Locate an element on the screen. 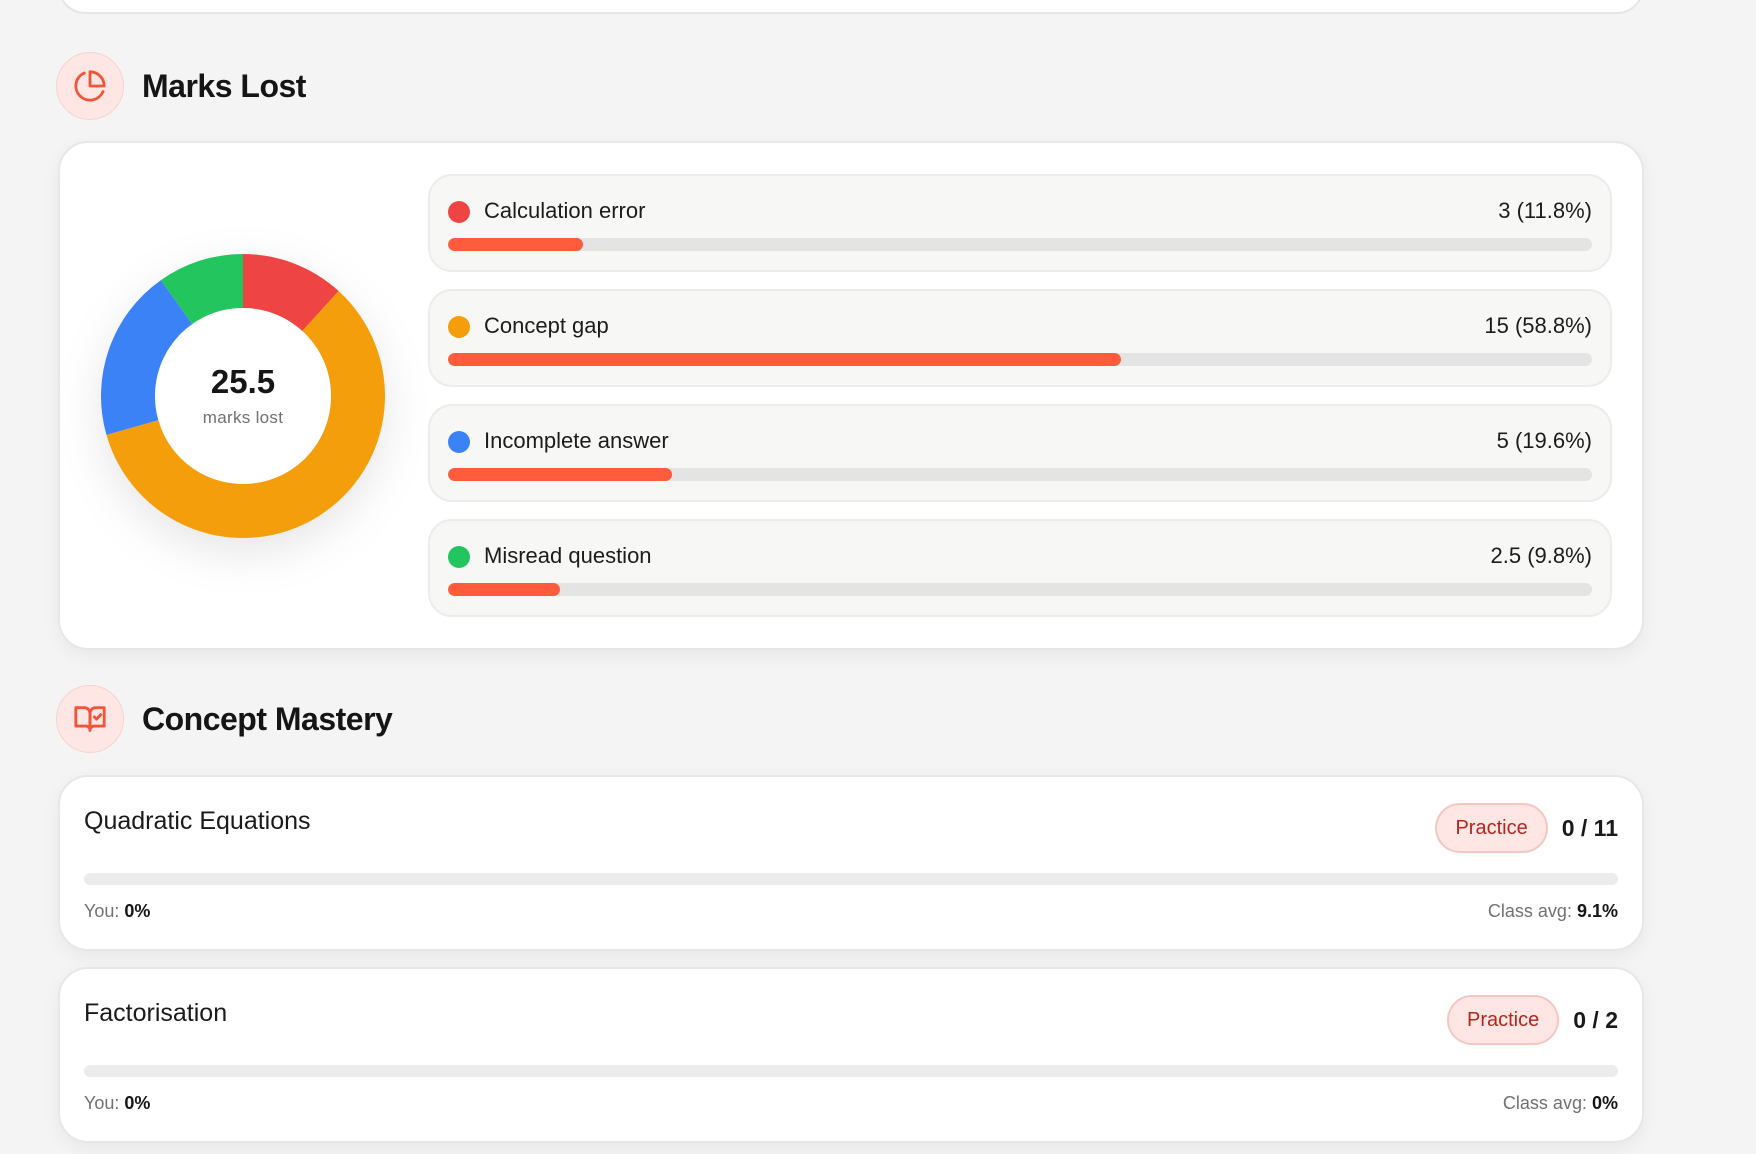  loss-row-calculation-error: Calculation error 3 (11.8%) is located at coordinates (1020, 223).